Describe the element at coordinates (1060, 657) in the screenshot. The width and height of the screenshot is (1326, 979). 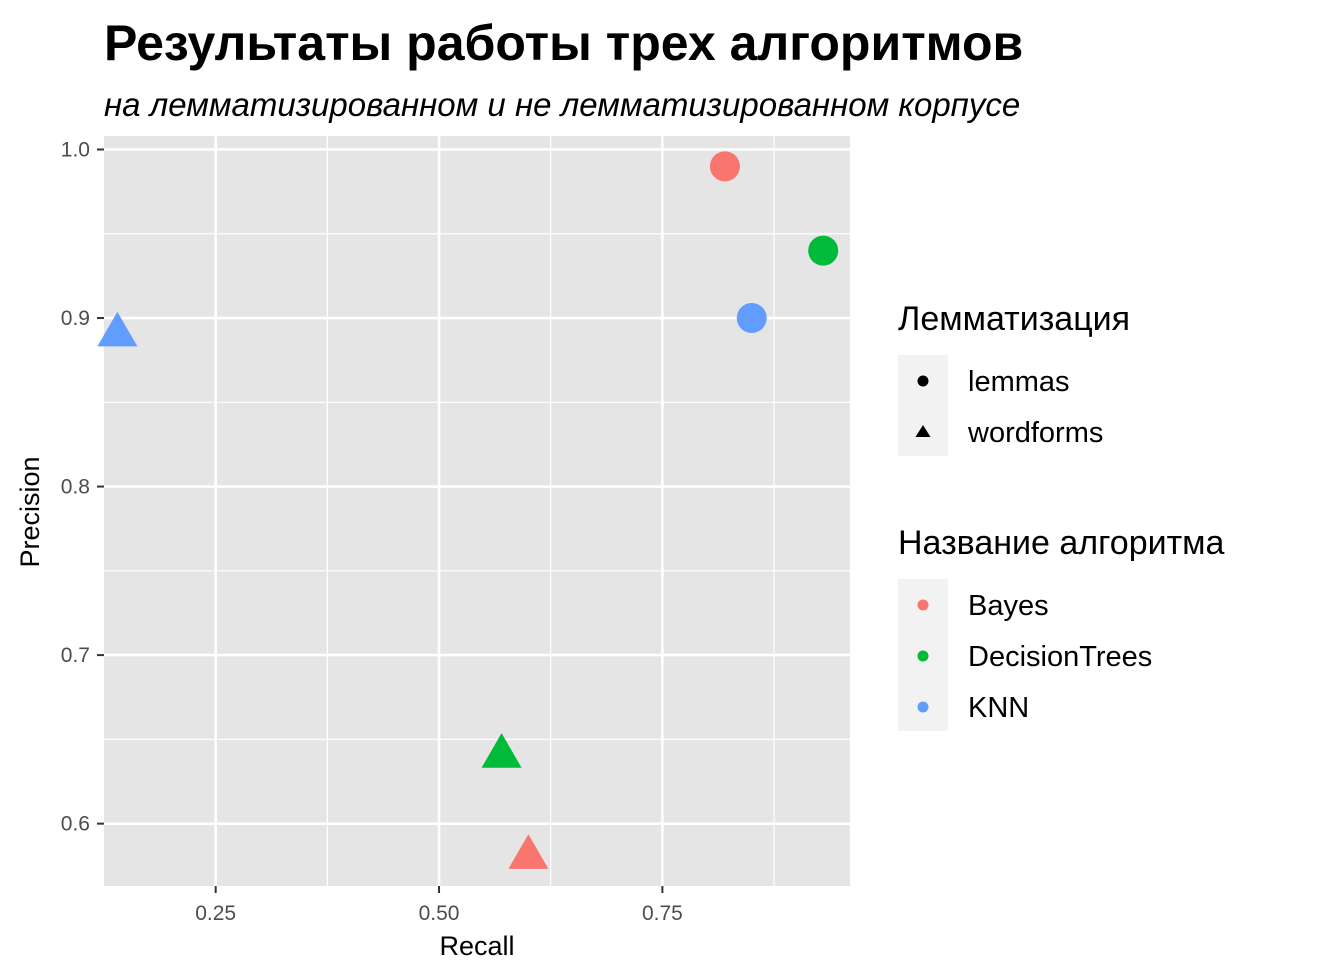
I see `legend-label-decisiontrees: DecisionTrees` at that location.